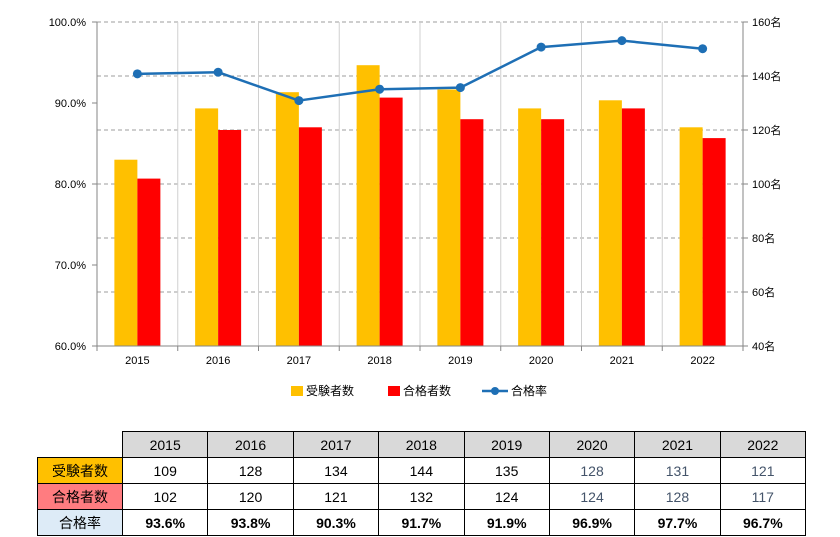 The height and width of the screenshot is (537, 840). Describe the element at coordinates (336, 444) in the screenshot. I see `table-header-year: 2017` at that location.